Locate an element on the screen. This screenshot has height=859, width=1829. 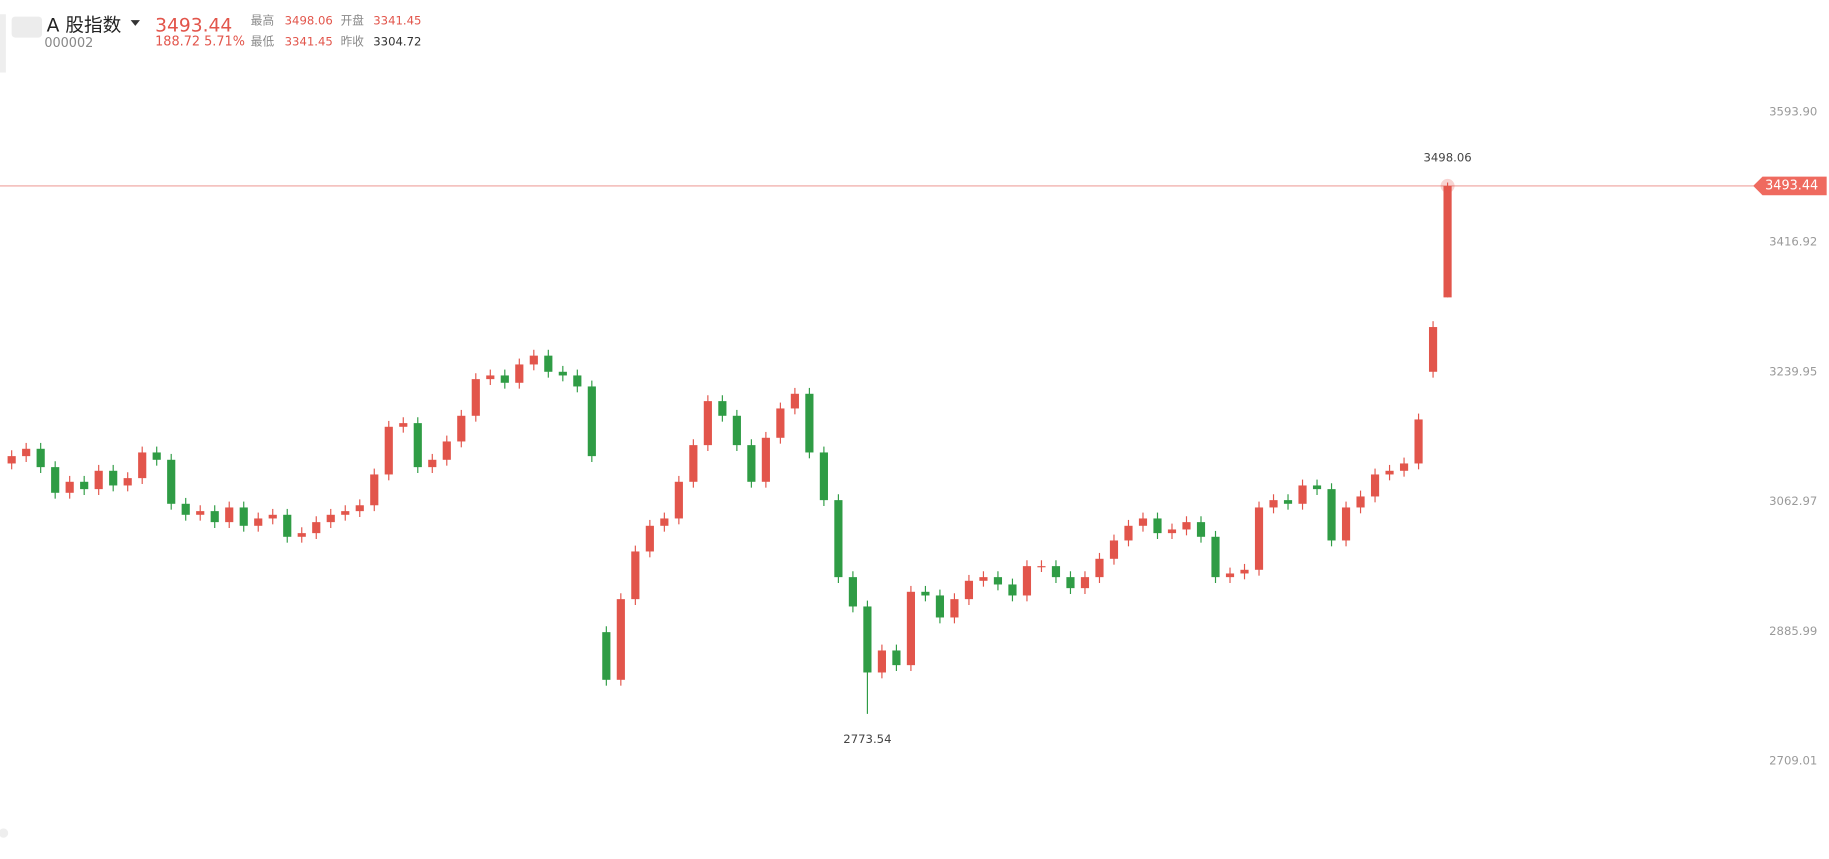
stat-value: 3304.72 is located at coordinates (397, 42).